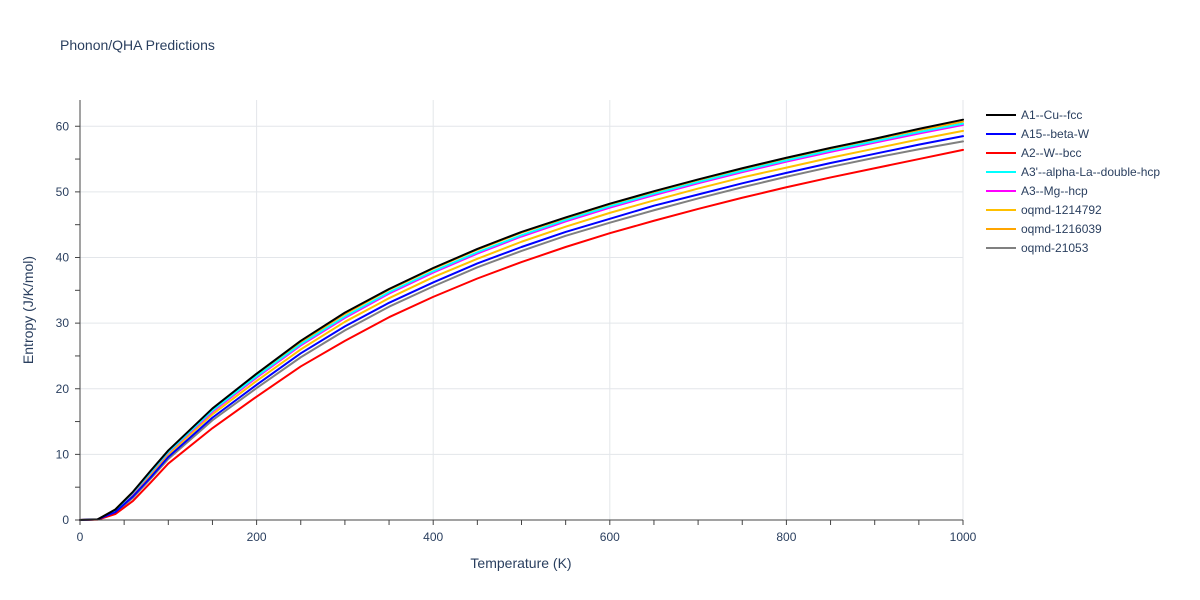 The height and width of the screenshot is (600, 1200). Describe the element at coordinates (786, 537) in the screenshot. I see `x-tick-label: 800` at that location.